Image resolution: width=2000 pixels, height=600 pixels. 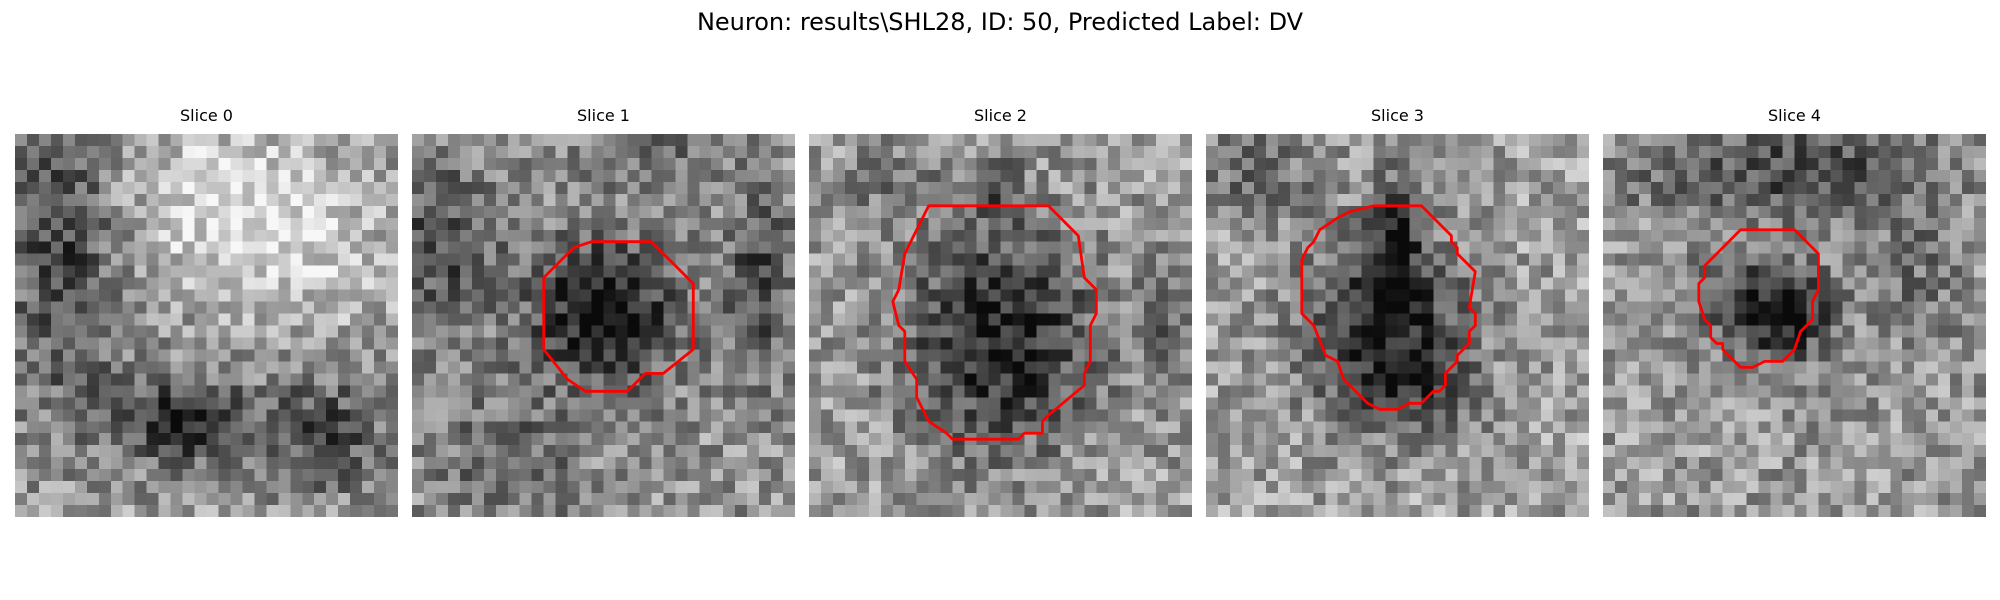 I want to click on slice-panel-3: Slice 3, so click(x=1397, y=311).